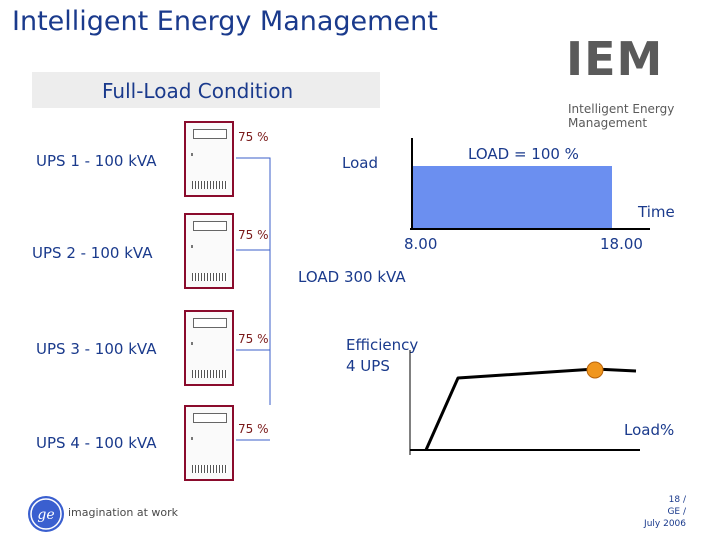 The height and width of the screenshot is (540, 720). I want to click on operating-point-marker, so click(595, 370).